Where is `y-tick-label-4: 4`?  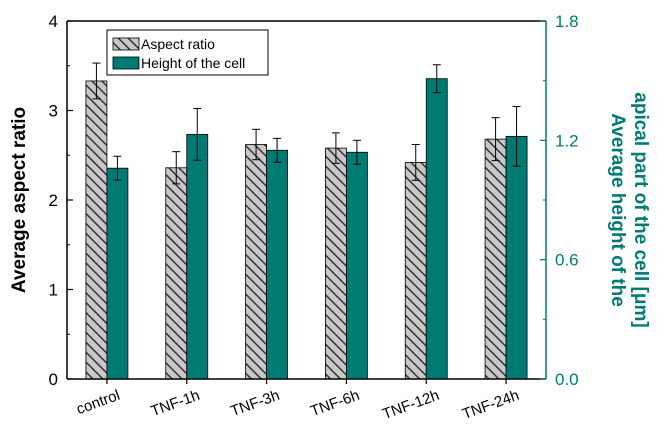
y-tick-label-4: 4 is located at coordinates (53, 21).